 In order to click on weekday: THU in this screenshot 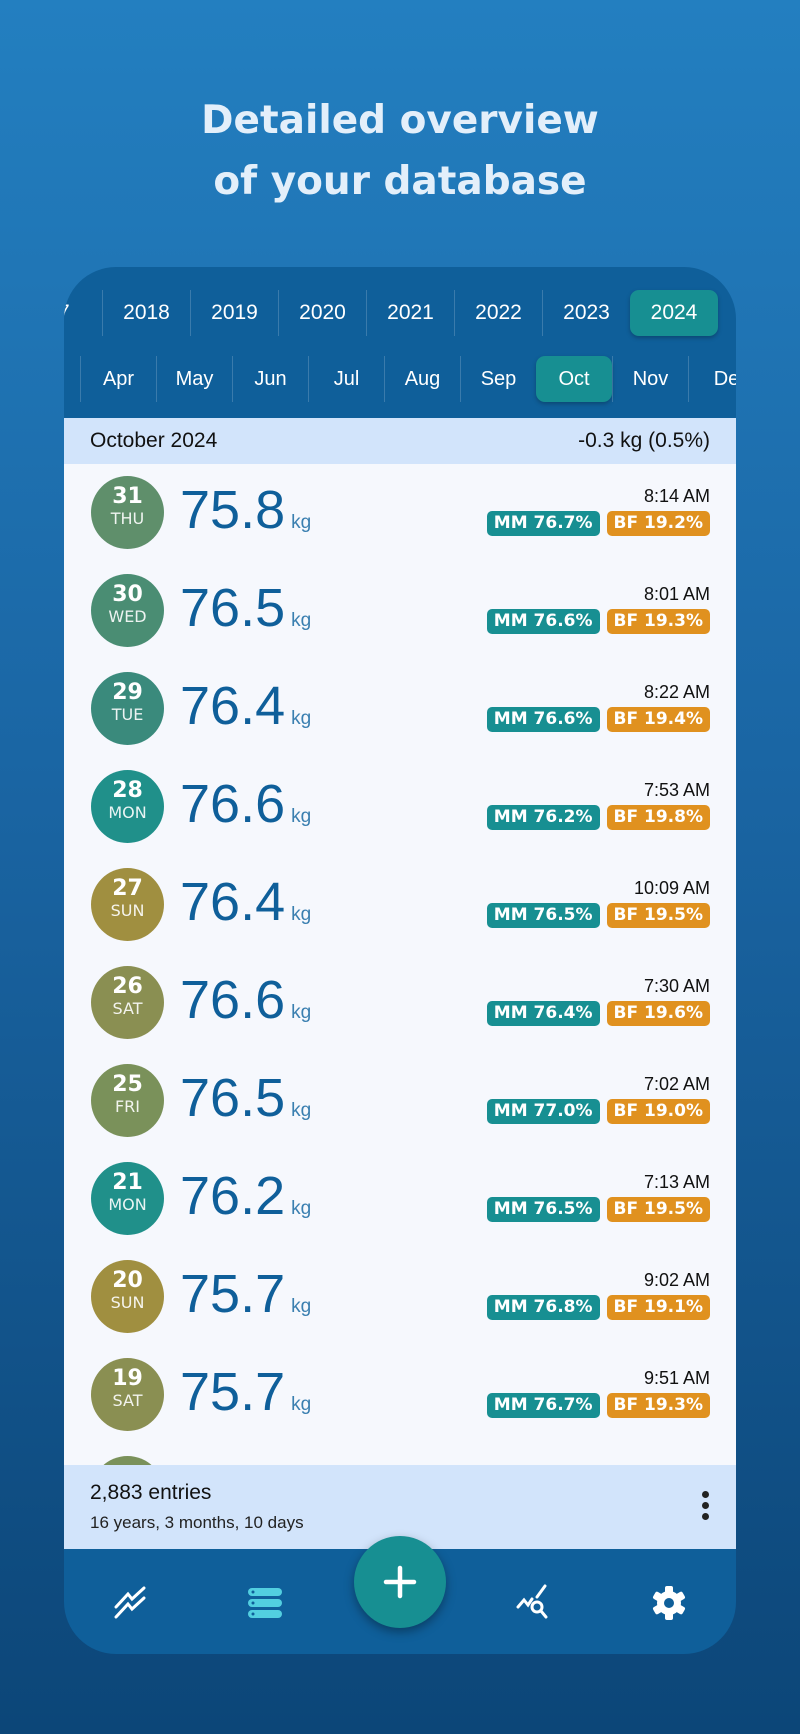, I will do `click(127, 518)`.